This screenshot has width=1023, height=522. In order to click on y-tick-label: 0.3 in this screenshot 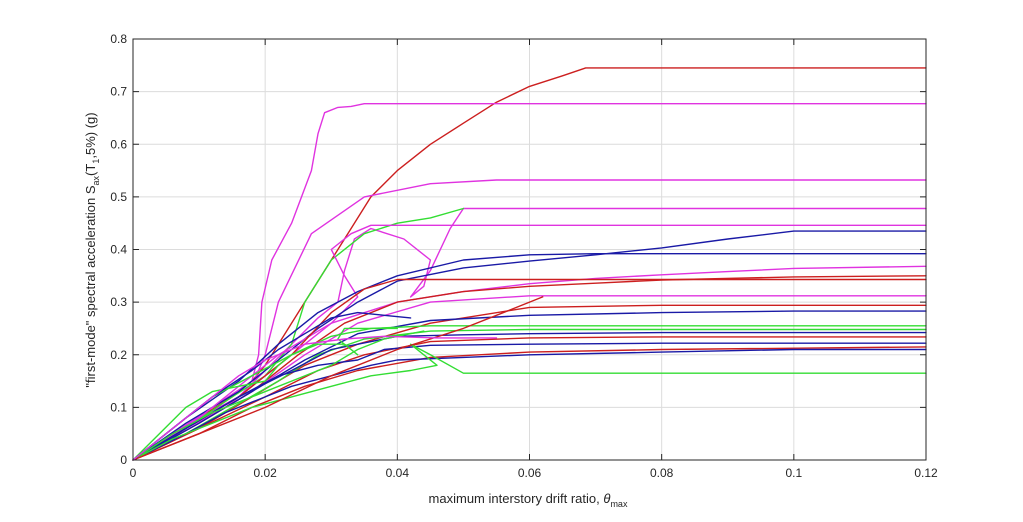, I will do `click(118, 302)`.